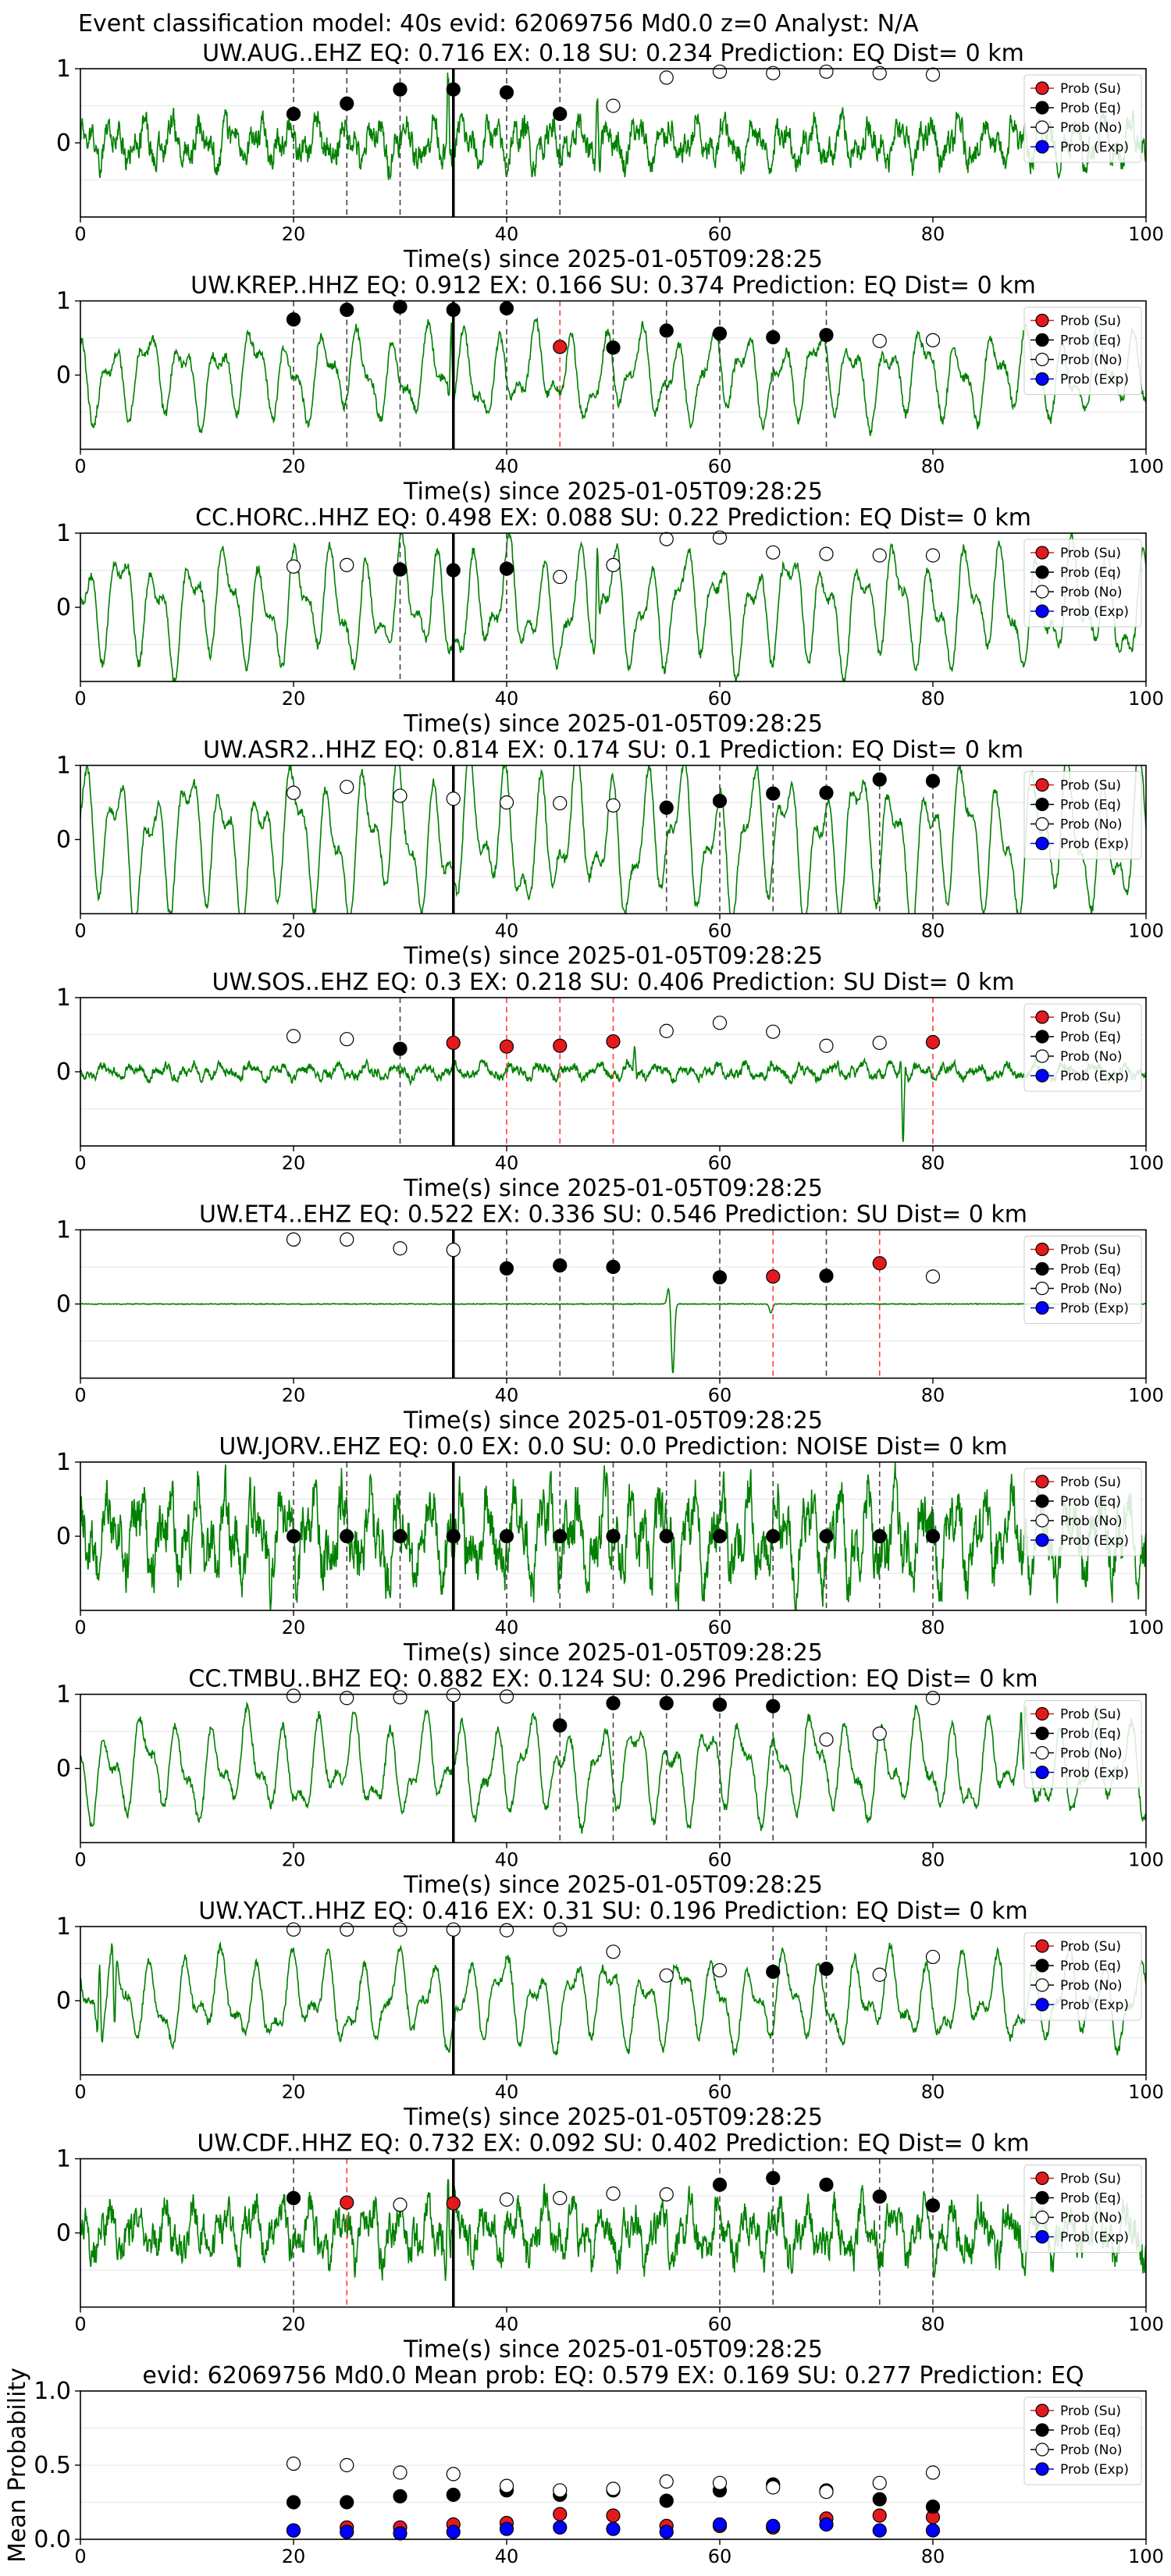 This screenshot has width=1171, height=2576. I want to click on legend-label-su: Prob (Su), so click(1090, 1018).